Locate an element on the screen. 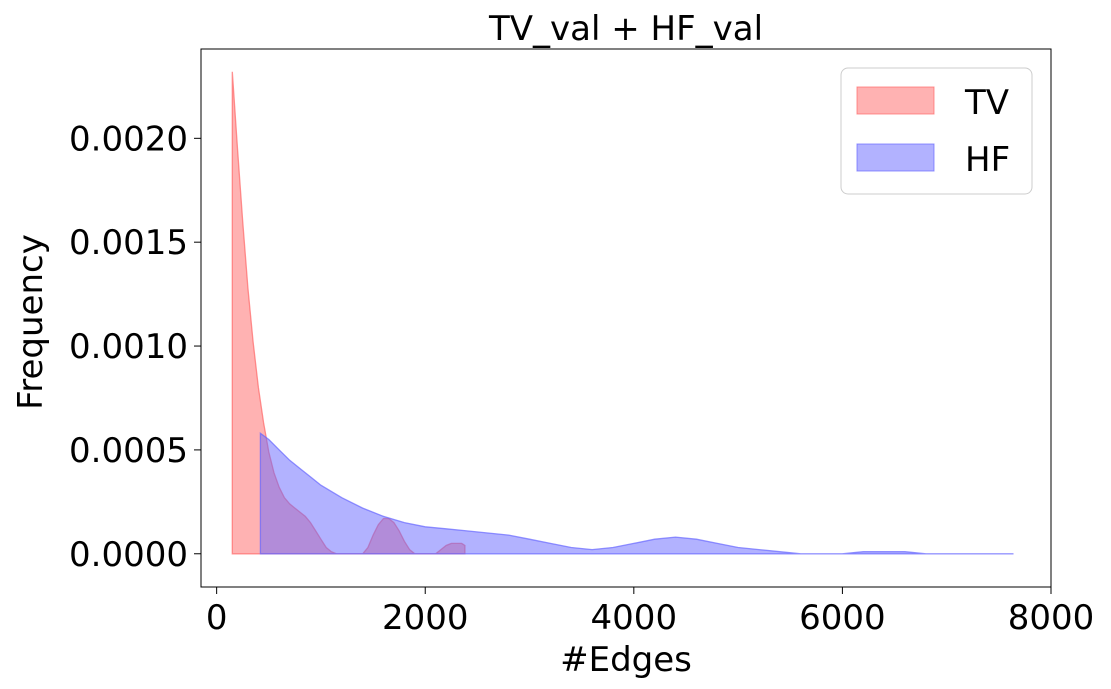 The image size is (1111, 689). legend: TV HF is located at coordinates (936, 131).